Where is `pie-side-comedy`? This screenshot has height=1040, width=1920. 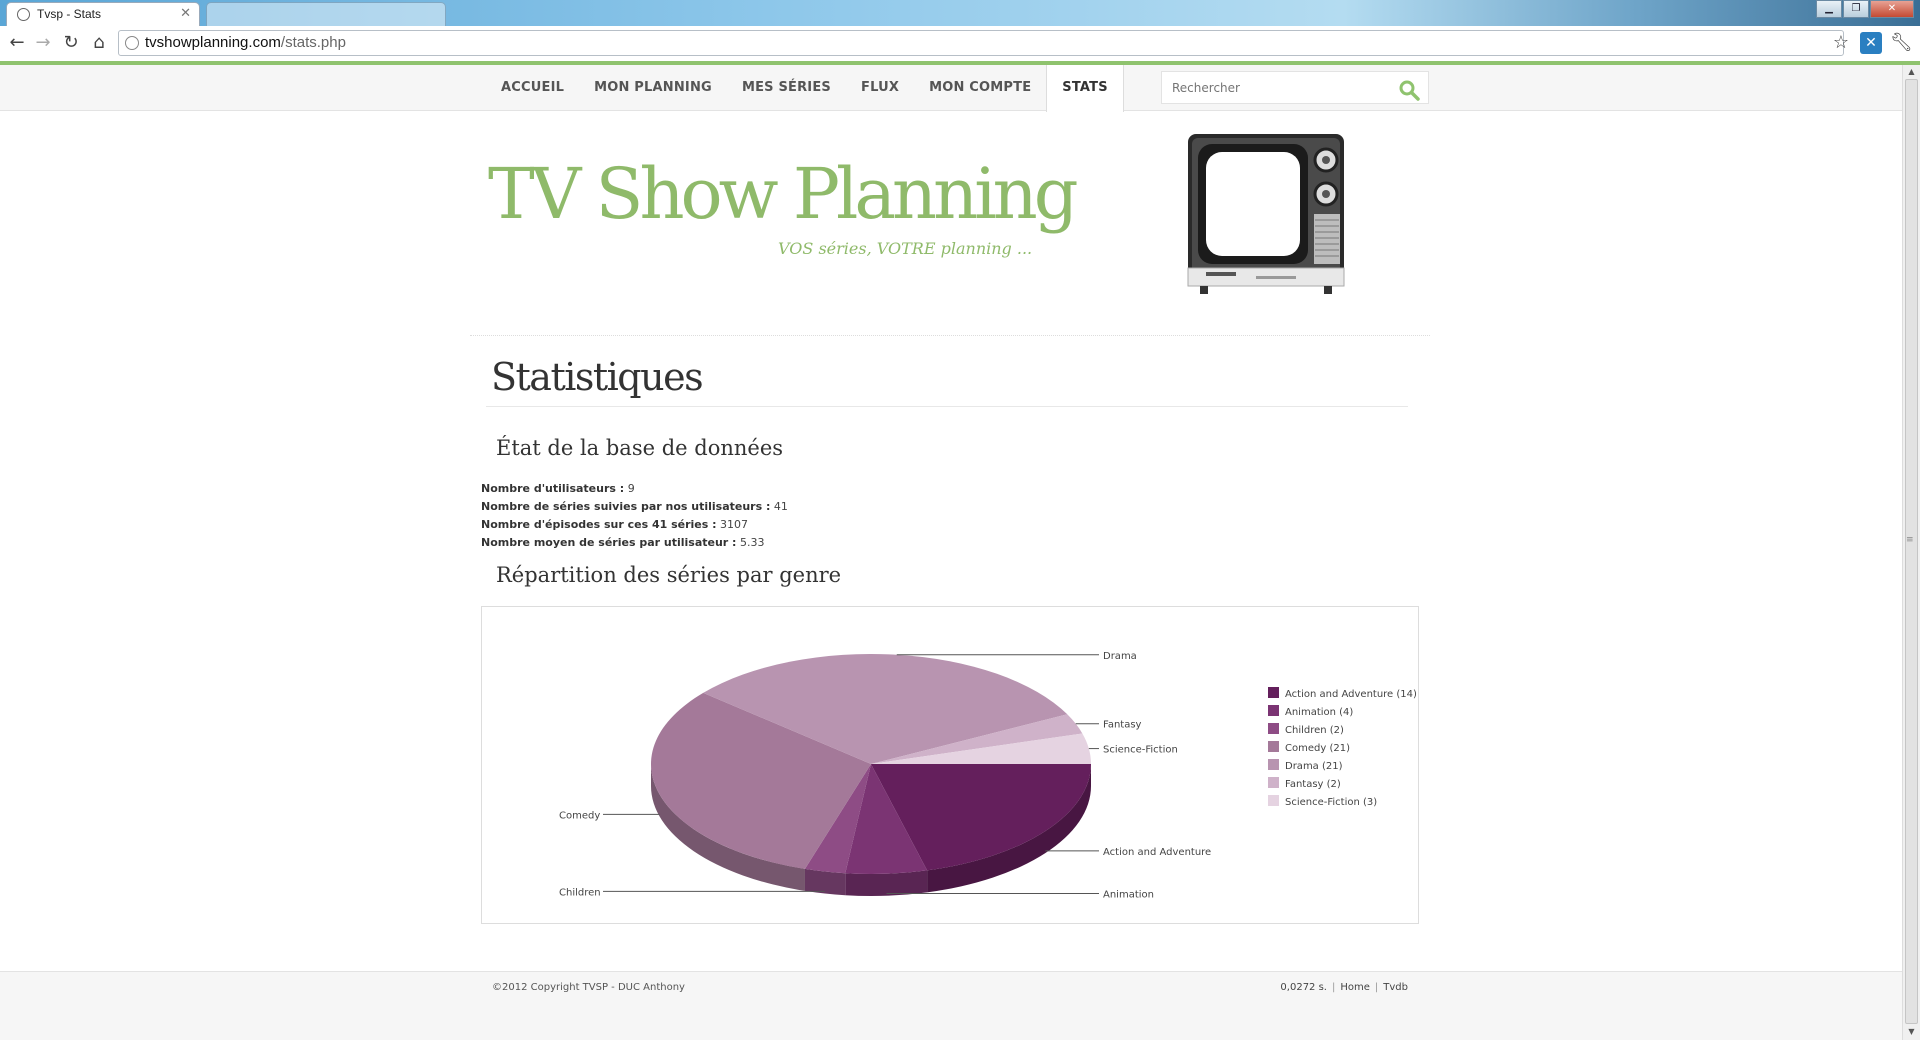 pie-side-comedy is located at coordinates (728, 827).